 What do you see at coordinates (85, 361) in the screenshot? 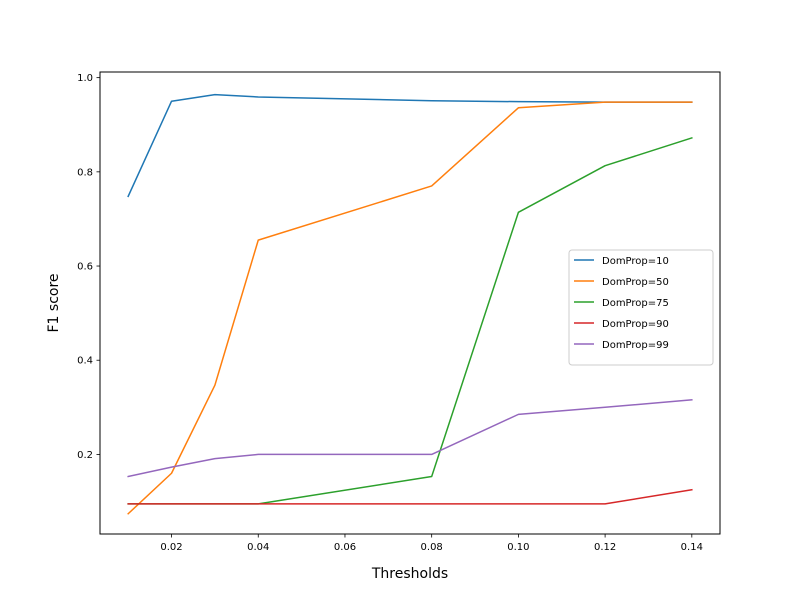
I see `y-tick-label: 0.4` at bounding box center [85, 361].